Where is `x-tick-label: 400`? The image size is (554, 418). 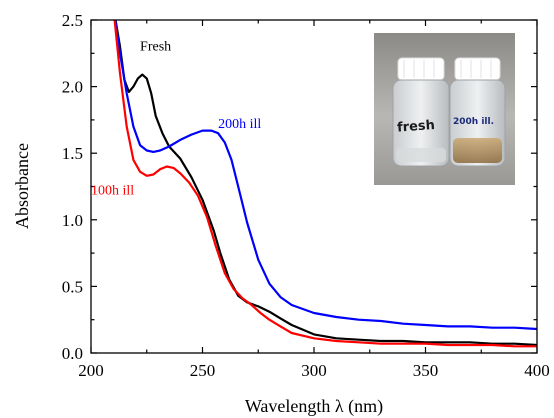
x-tick-label: 400 is located at coordinates (537, 370).